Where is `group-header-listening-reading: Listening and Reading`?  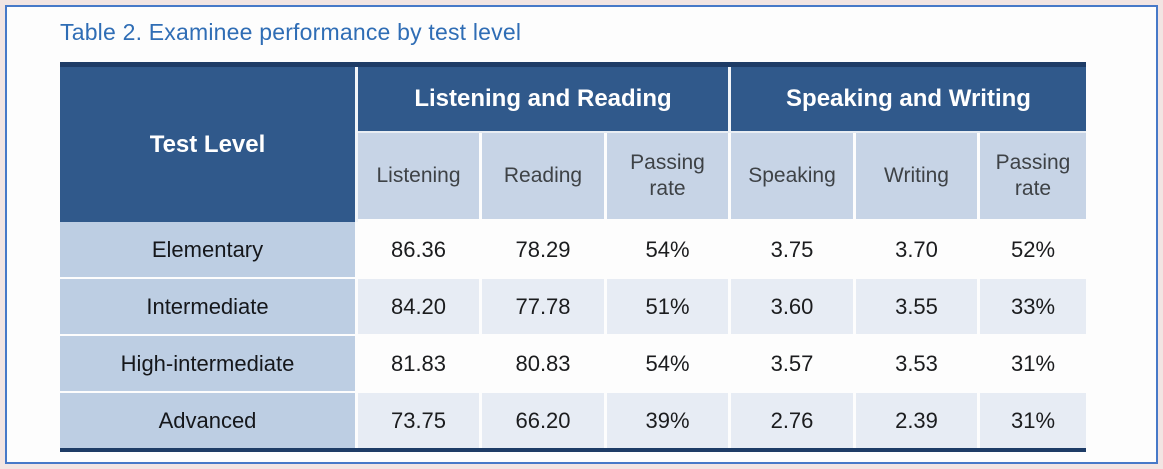 group-header-listening-reading: Listening and Reading is located at coordinates (544, 100).